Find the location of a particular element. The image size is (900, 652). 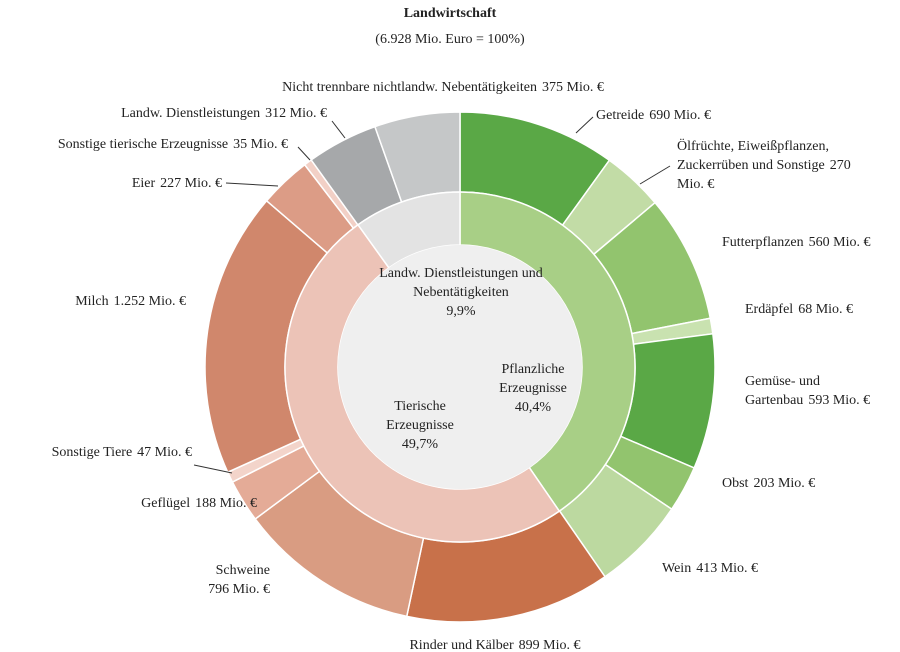

chart-title: Landwirtschaft is located at coordinates (450, 13).